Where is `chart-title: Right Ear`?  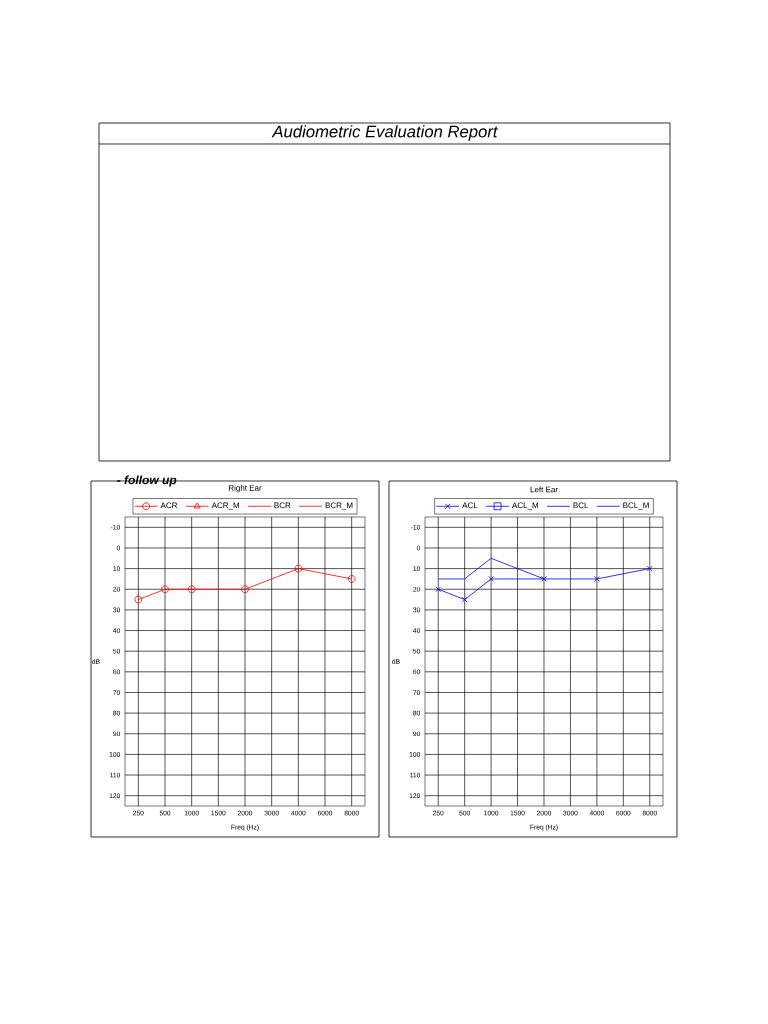 chart-title: Right Ear is located at coordinates (245, 488).